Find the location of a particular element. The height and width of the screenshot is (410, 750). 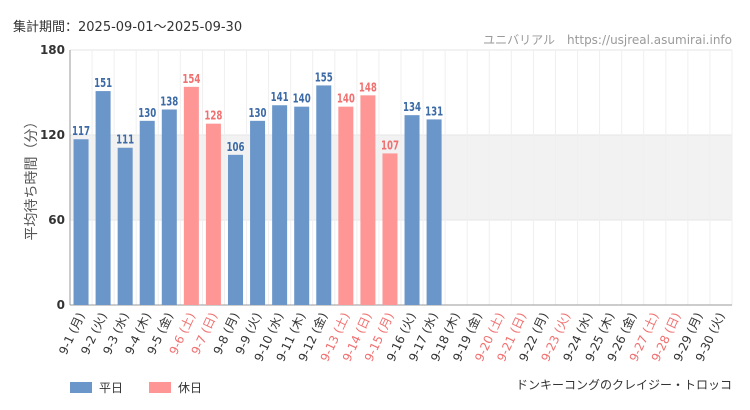

bar-value-label: 138 is located at coordinates (169, 102).